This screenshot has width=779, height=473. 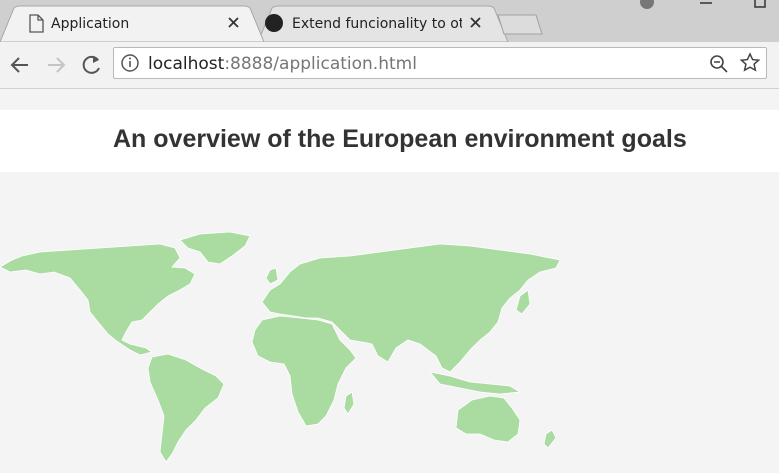 What do you see at coordinates (136, 24) in the screenshot?
I see `tab: Application` at bounding box center [136, 24].